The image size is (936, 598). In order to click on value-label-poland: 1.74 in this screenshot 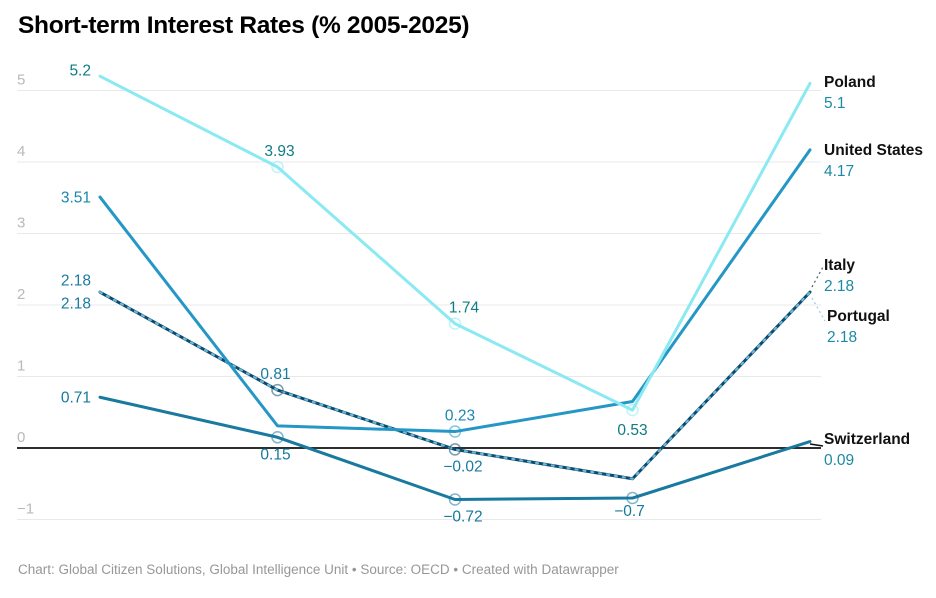, I will do `click(464, 308)`.